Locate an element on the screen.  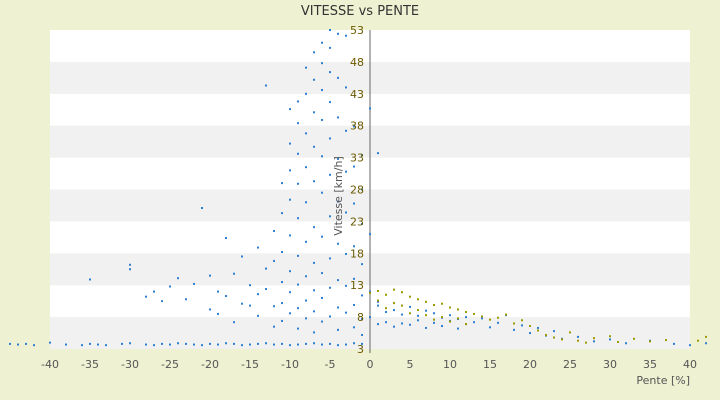
y-tick-label: 8 is located at coordinates (360, 317).